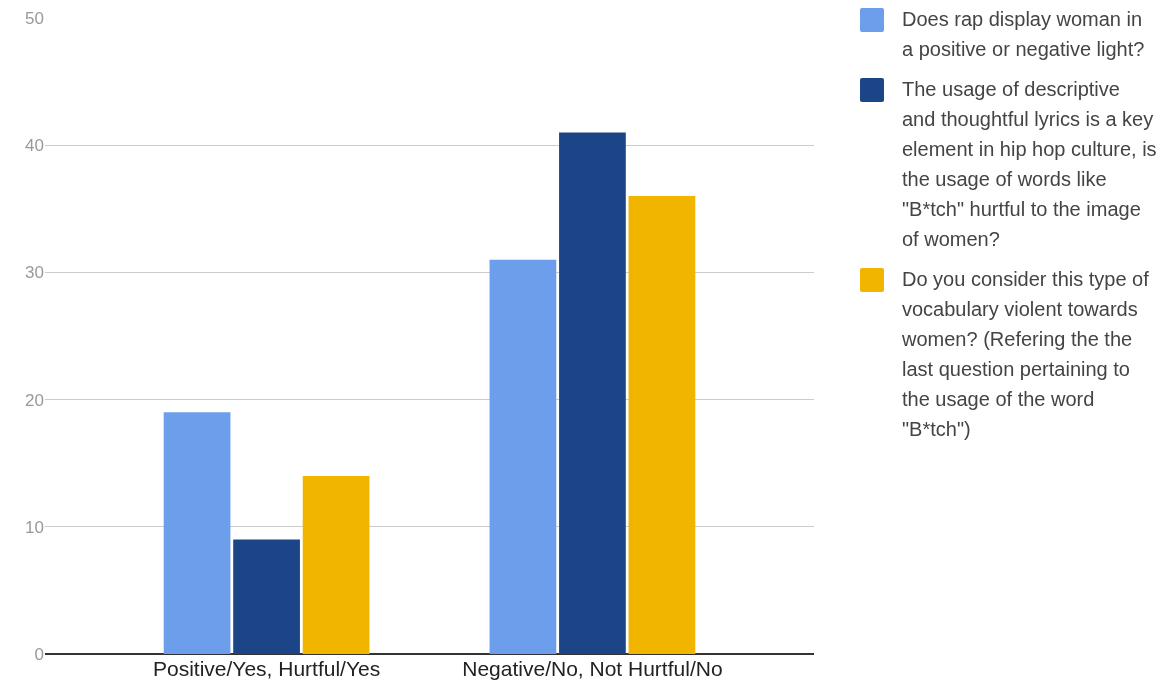  What do you see at coordinates (592, 668) in the screenshot?
I see `x-tick-label: Negative/No, Not Hurtful/No` at bounding box center [592, 668].